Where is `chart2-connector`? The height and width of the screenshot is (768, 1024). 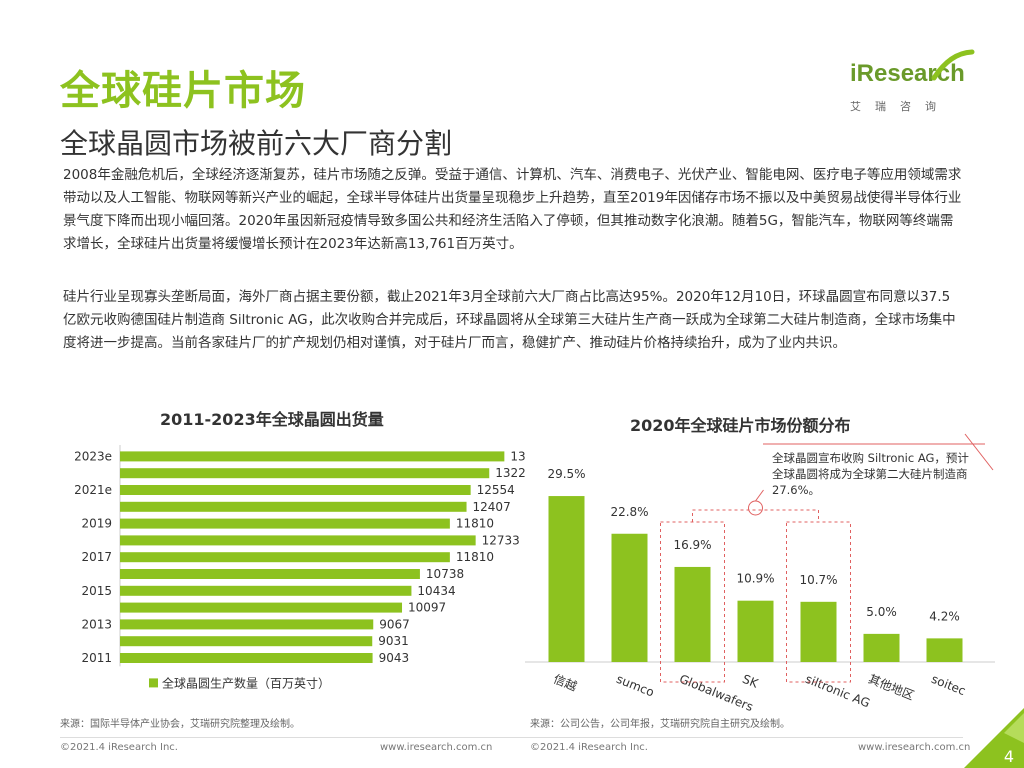
chart2-connector is located at coordinates (755, 515).